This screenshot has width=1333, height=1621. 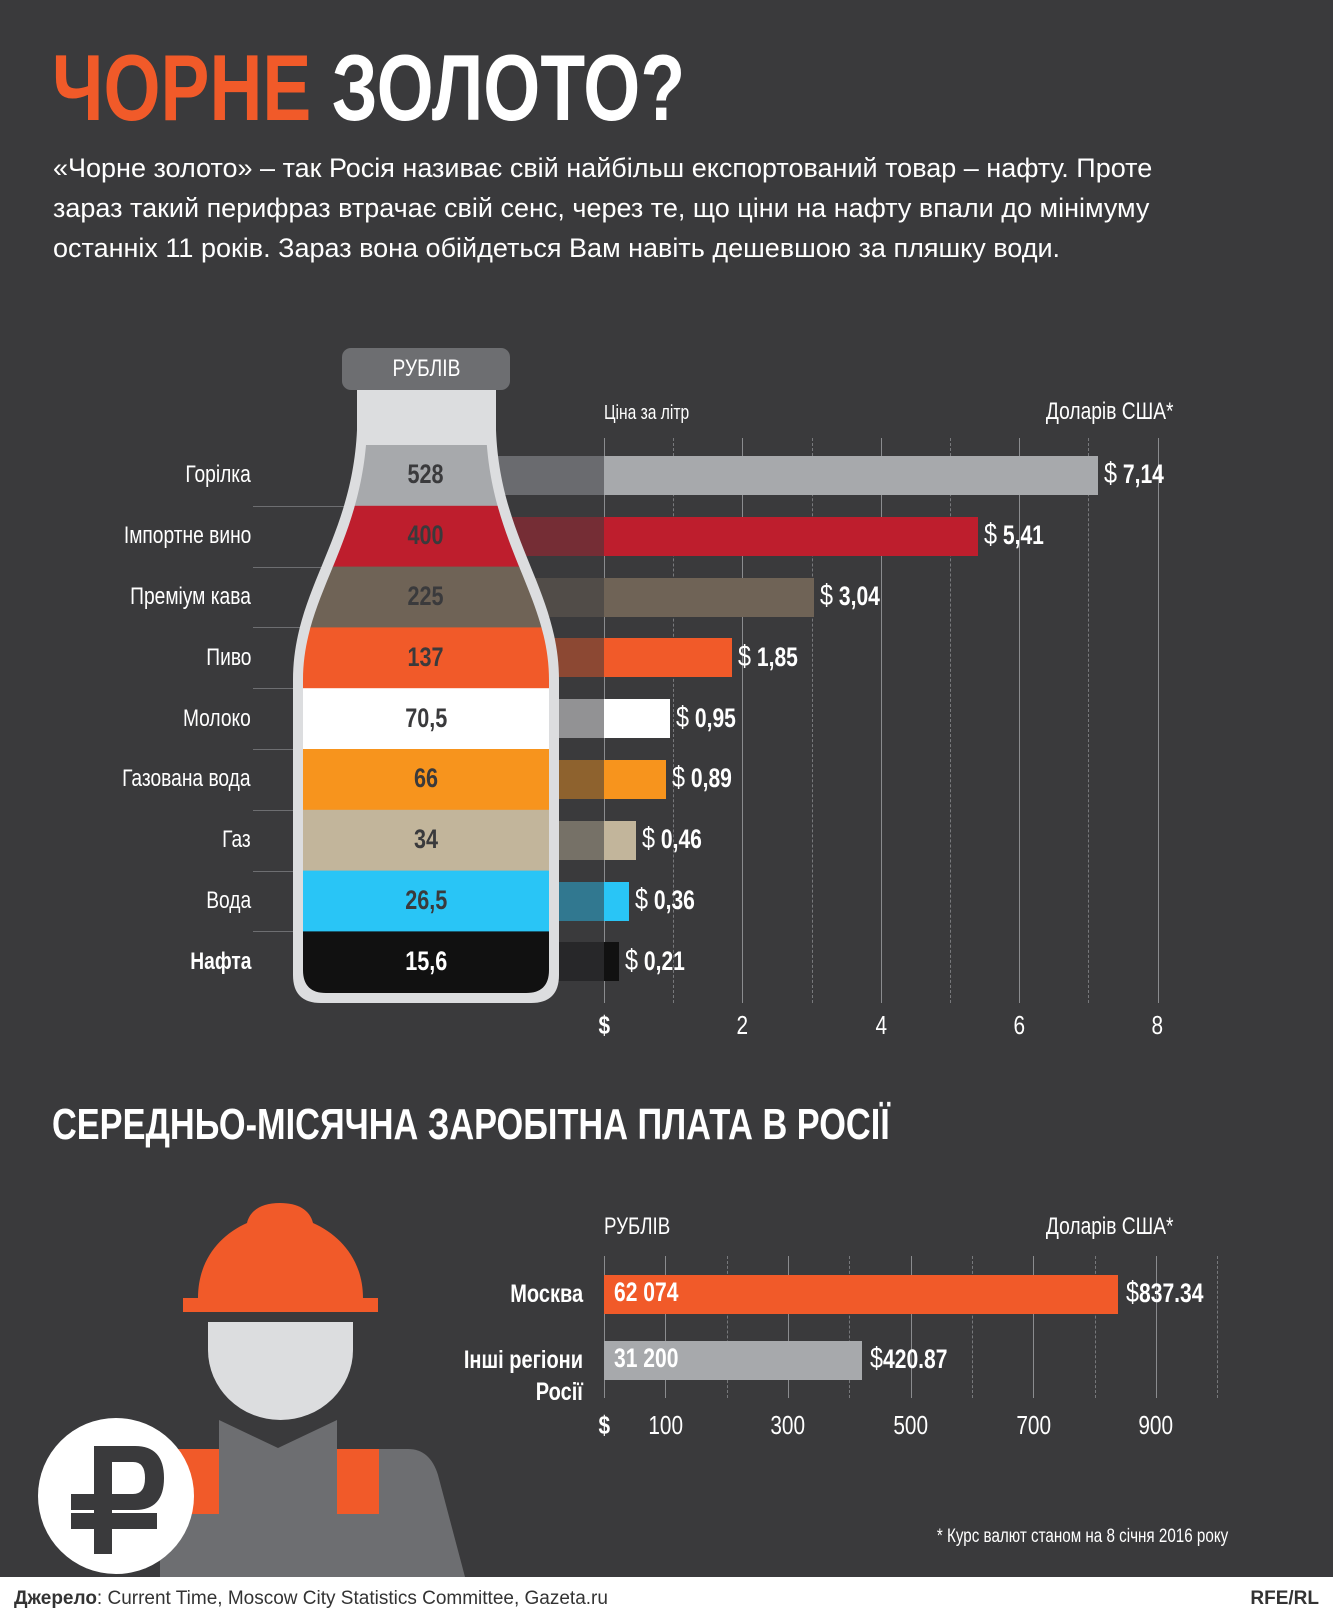 What do you see at coordinates (182, 87) in the screenshot?
I see `title-highlight: ЧОРНЕ` at bounding box center [182, 87].